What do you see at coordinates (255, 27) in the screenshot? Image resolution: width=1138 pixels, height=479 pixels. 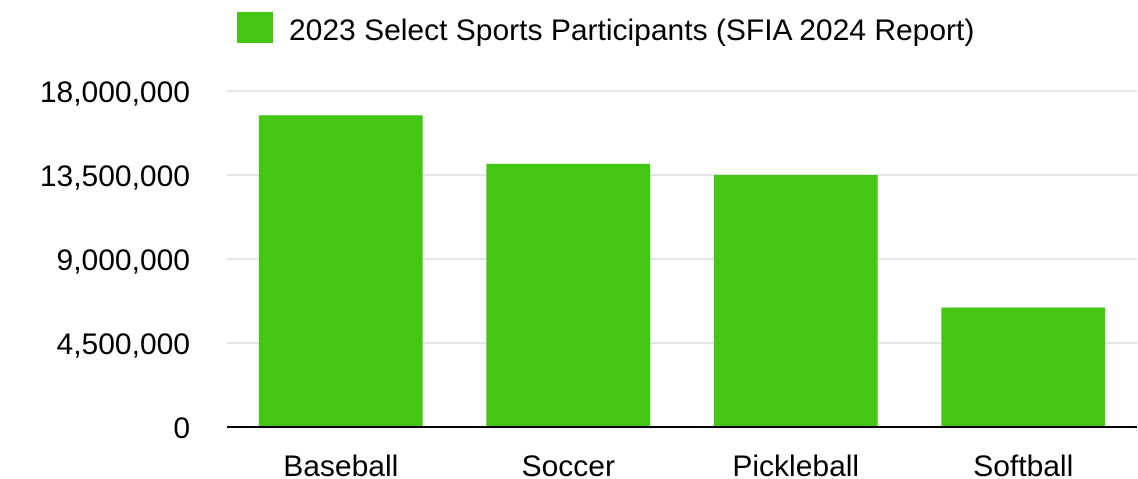 I see `legend-swatch` at bounding box center [255, 27].